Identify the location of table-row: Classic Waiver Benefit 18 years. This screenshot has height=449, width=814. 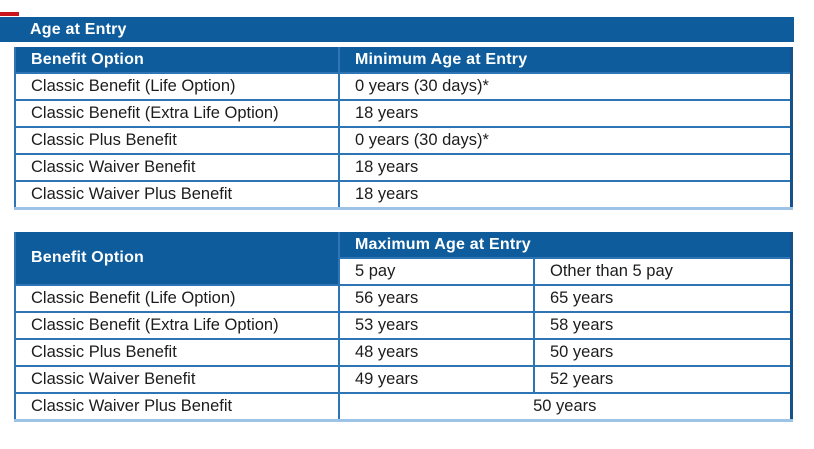
(403, 167).